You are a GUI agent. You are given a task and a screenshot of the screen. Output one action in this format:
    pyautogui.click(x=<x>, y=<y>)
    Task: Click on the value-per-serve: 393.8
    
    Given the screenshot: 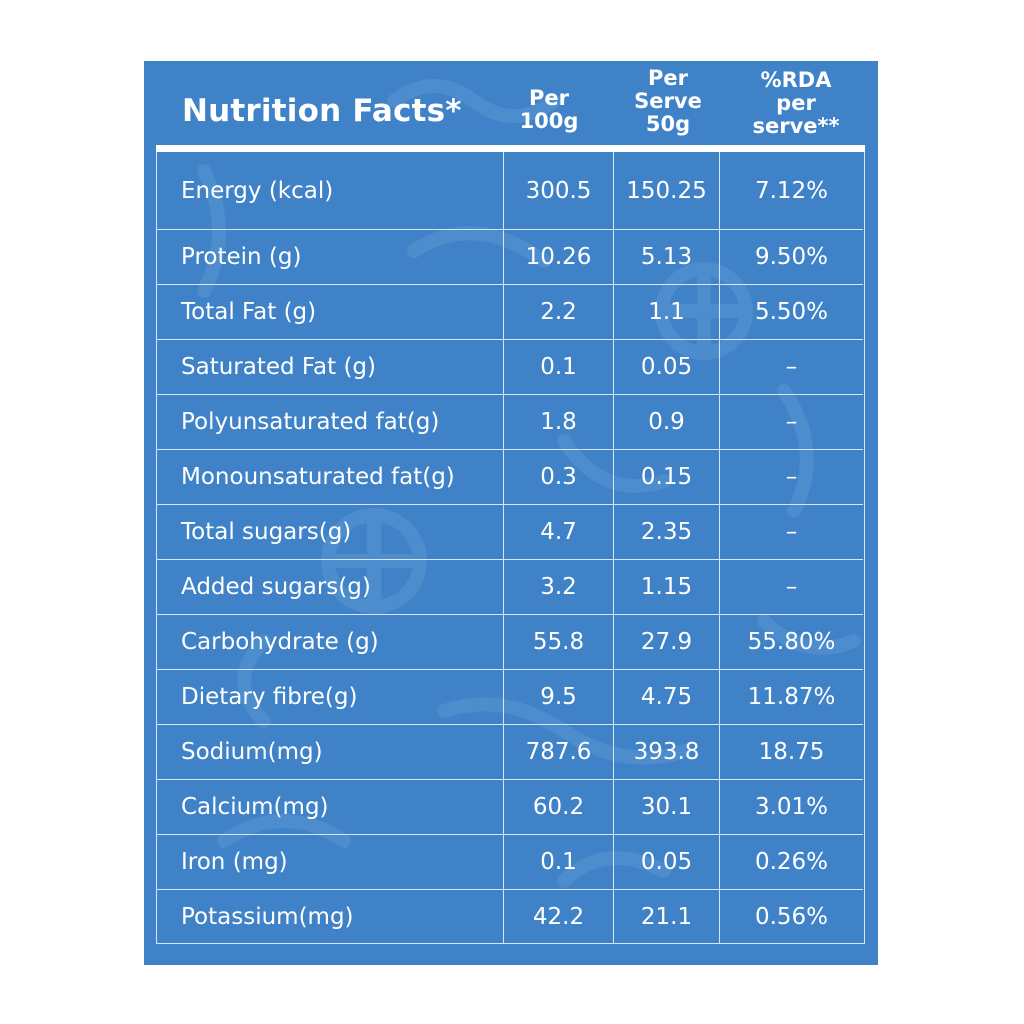 What is the action you would take?
    pyautogui.click(x=666, y=752)
    